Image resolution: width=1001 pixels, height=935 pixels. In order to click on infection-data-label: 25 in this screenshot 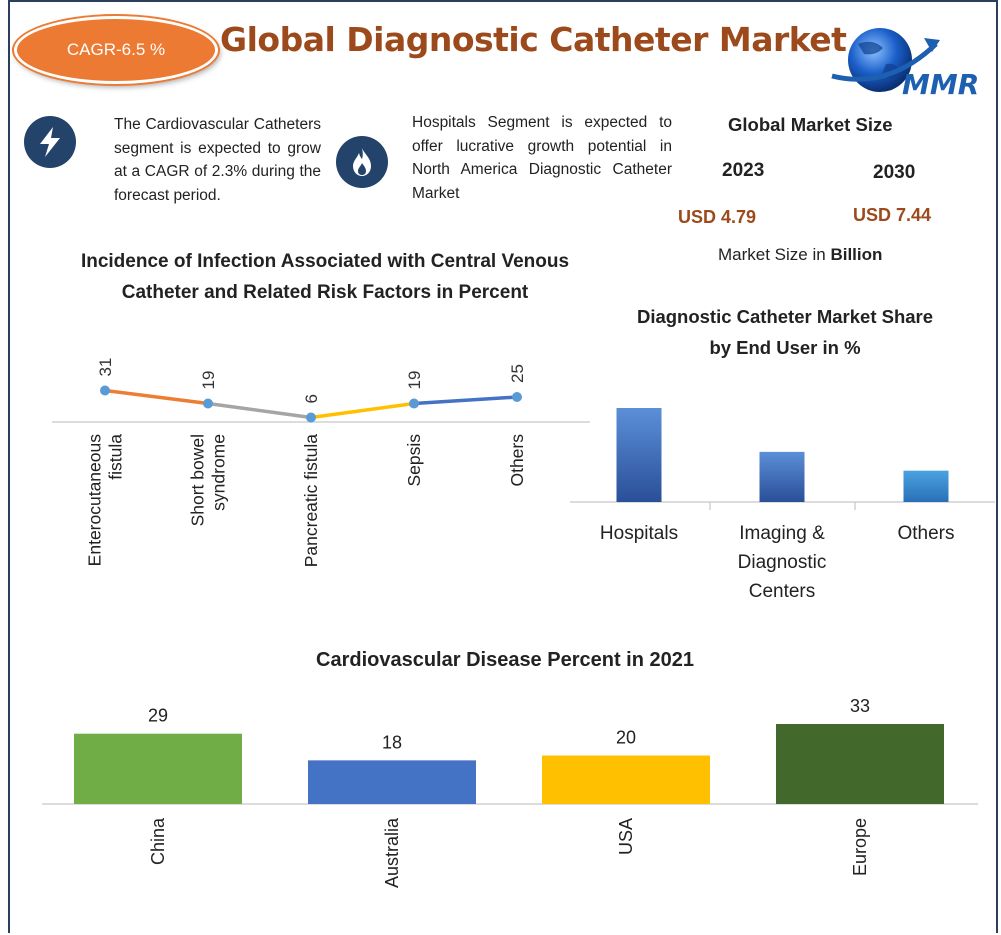, I will do `click(517, 373)`.